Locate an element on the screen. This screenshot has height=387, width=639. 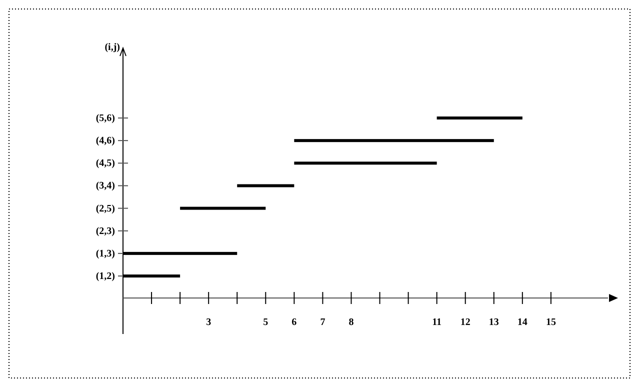
x-tick-label: 13 is located at coordinates (493, 322).